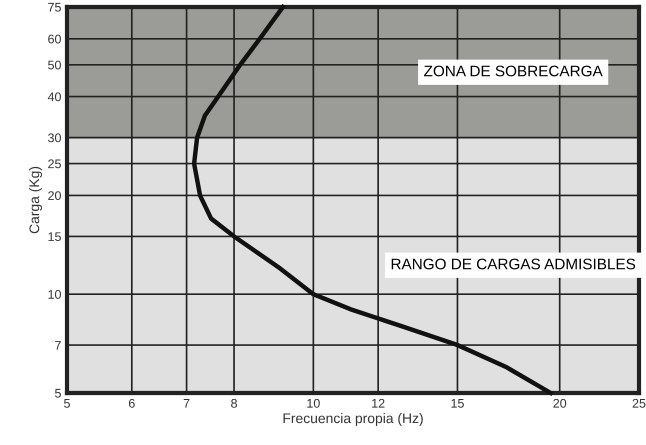 This screenshot has height=445, width=646. What do you see at coordinates (54, 195) in the screenshot?
I see `y-tick-label: 20` at bounding box center [54, 195].